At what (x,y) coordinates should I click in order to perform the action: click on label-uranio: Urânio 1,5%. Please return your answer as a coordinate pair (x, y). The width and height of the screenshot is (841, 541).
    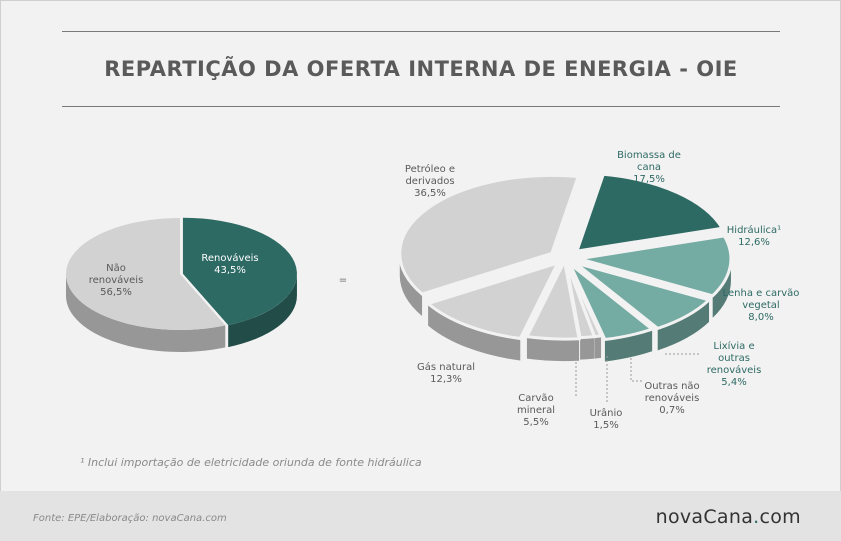
    Looking at the image, I should click on (606, 419).